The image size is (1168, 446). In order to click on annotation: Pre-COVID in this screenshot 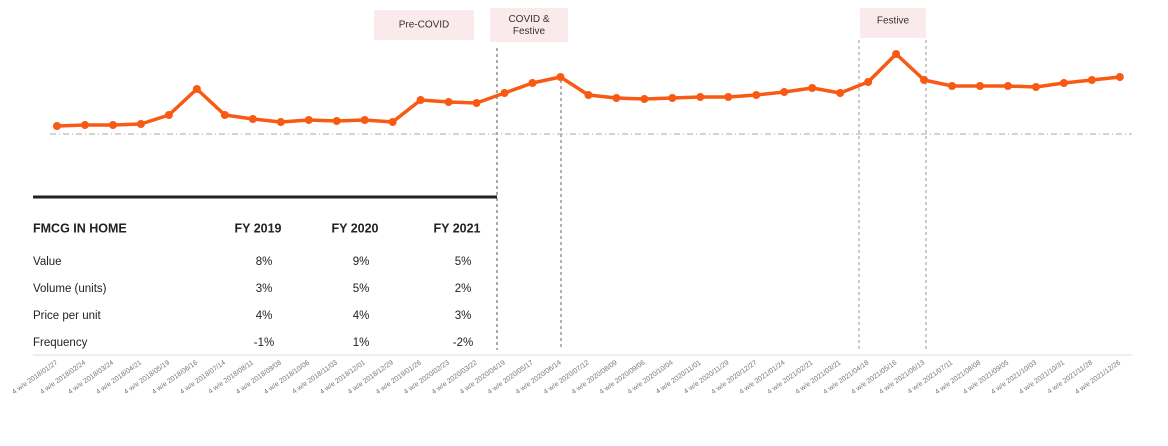, I will do `click(424, 25)`.